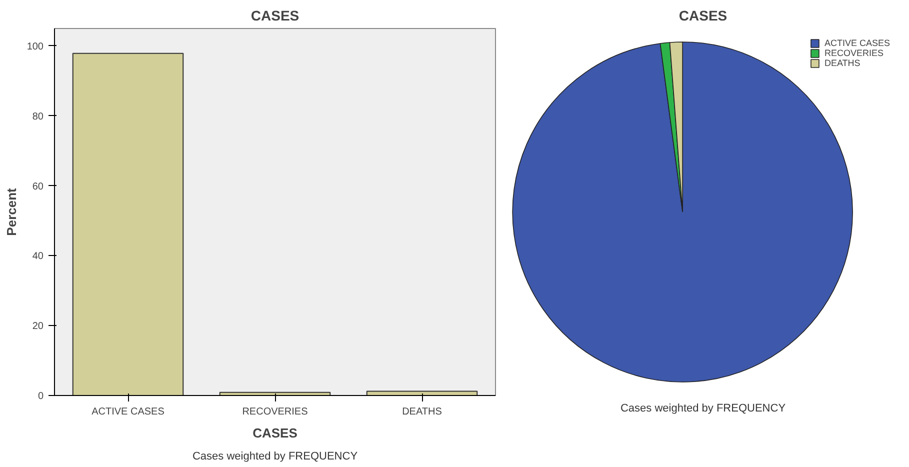 This screenshot has width=909, height=467. I want to click on legend-label: RECOVERIES, so click(854, 53).